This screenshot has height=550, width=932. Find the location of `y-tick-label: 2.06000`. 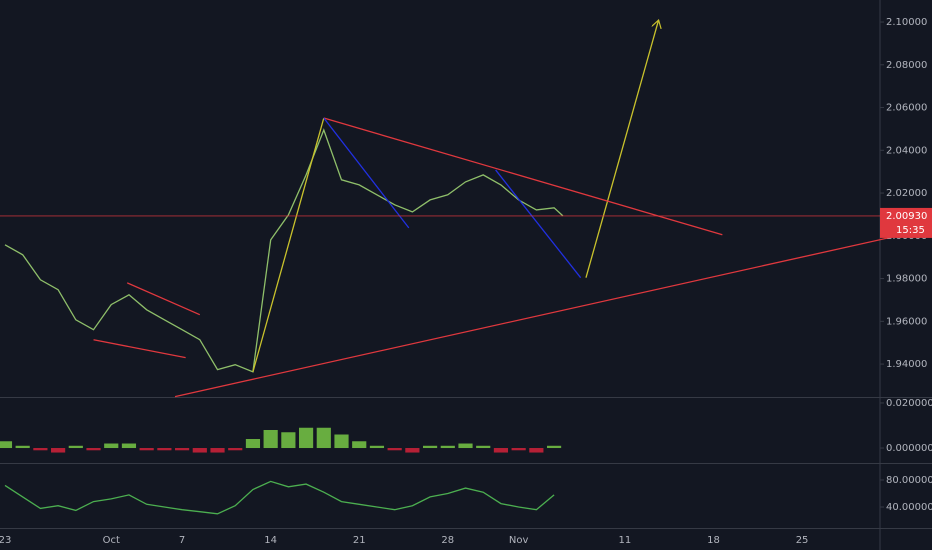

y-tick-label: 2.06000 is located at coordinates (906, 108).